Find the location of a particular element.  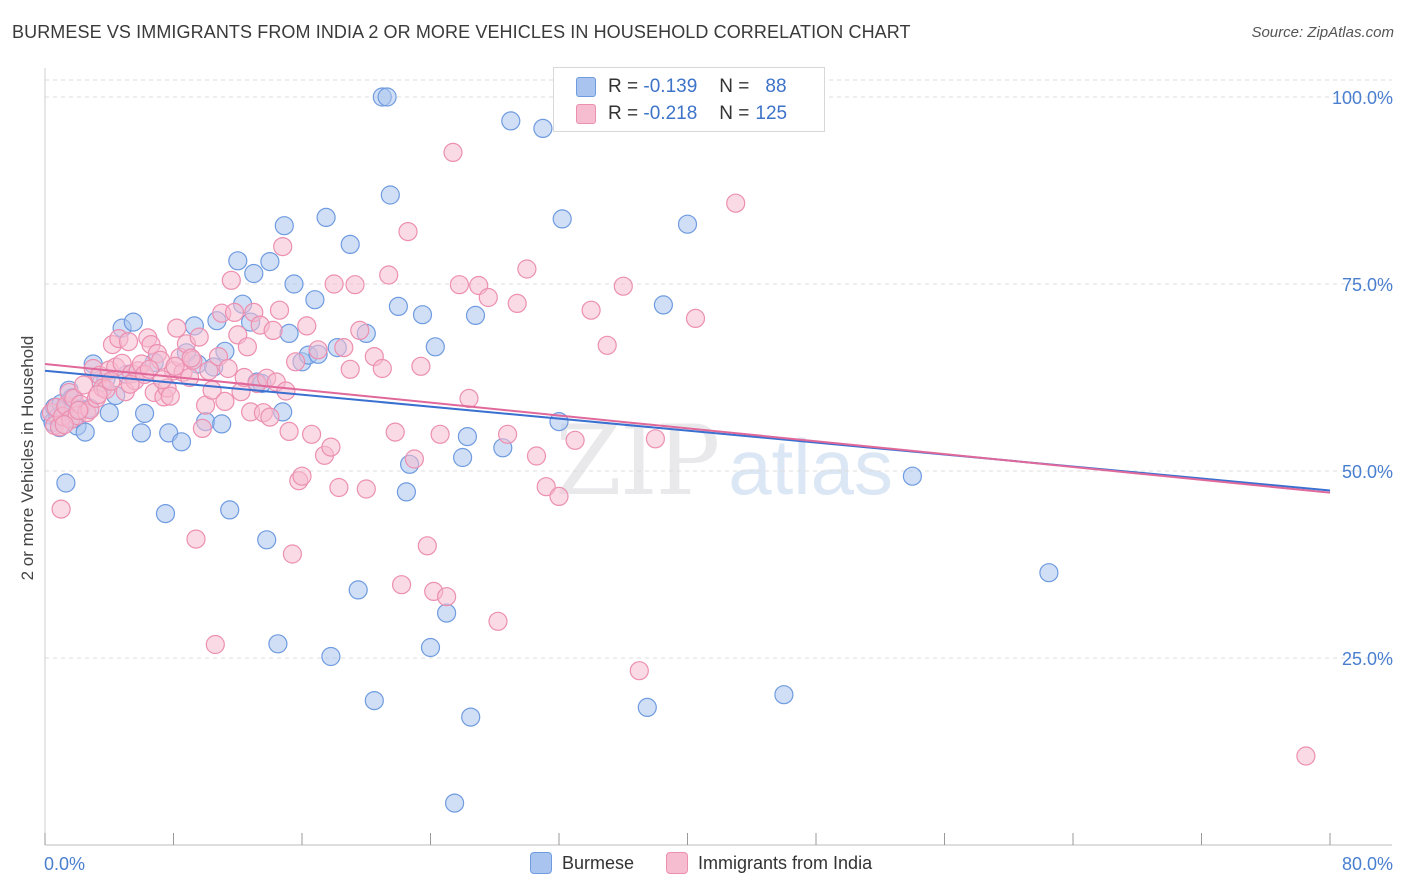

burmese-legend-swatch is located at coordinates (541, 863).